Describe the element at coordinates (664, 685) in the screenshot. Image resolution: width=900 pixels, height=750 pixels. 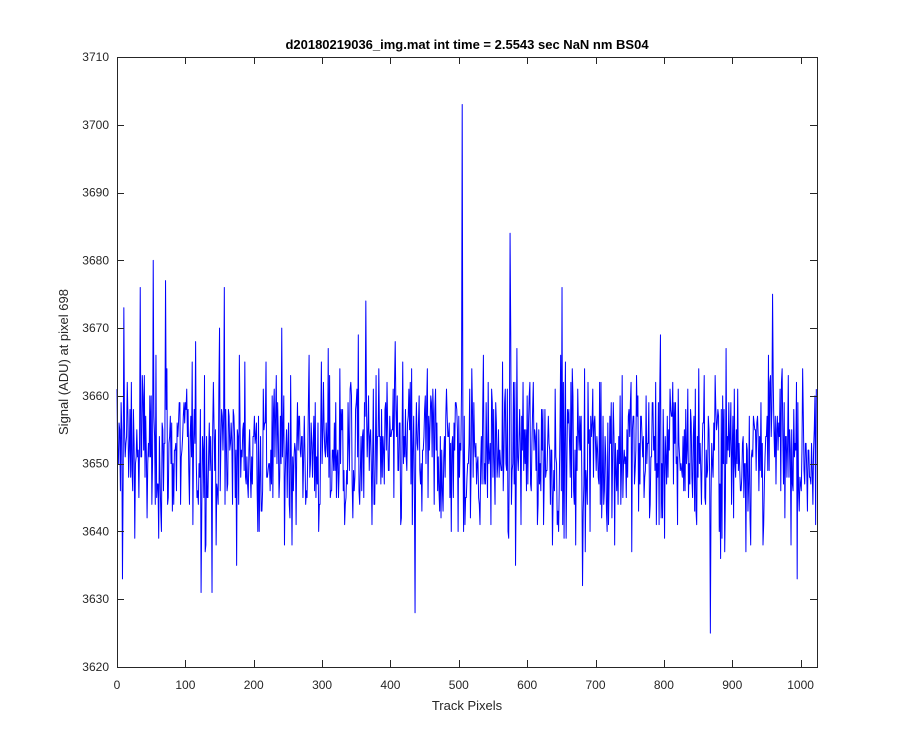
I see `x-tick-label: 800` at that location.